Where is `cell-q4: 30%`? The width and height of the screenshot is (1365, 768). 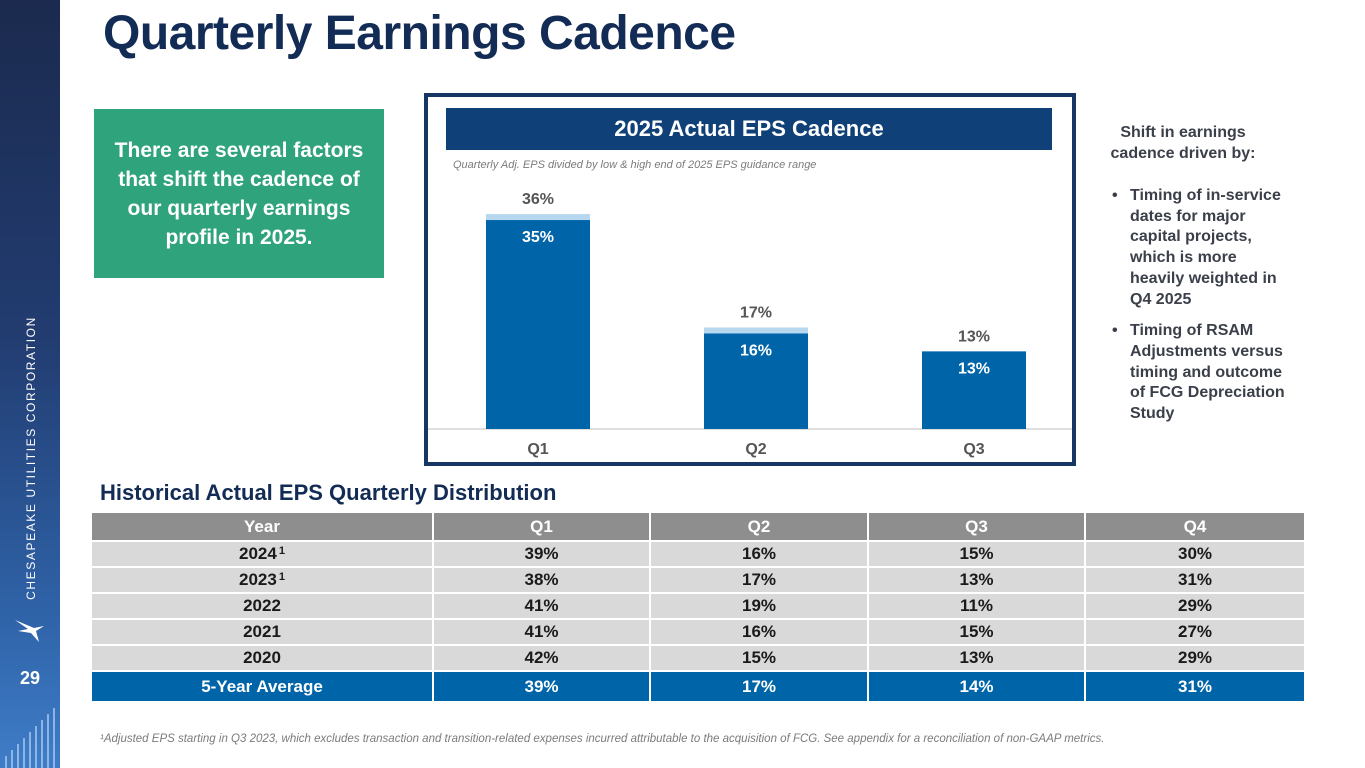
cell-q4: 30% is located at coordinates (1195, 554).